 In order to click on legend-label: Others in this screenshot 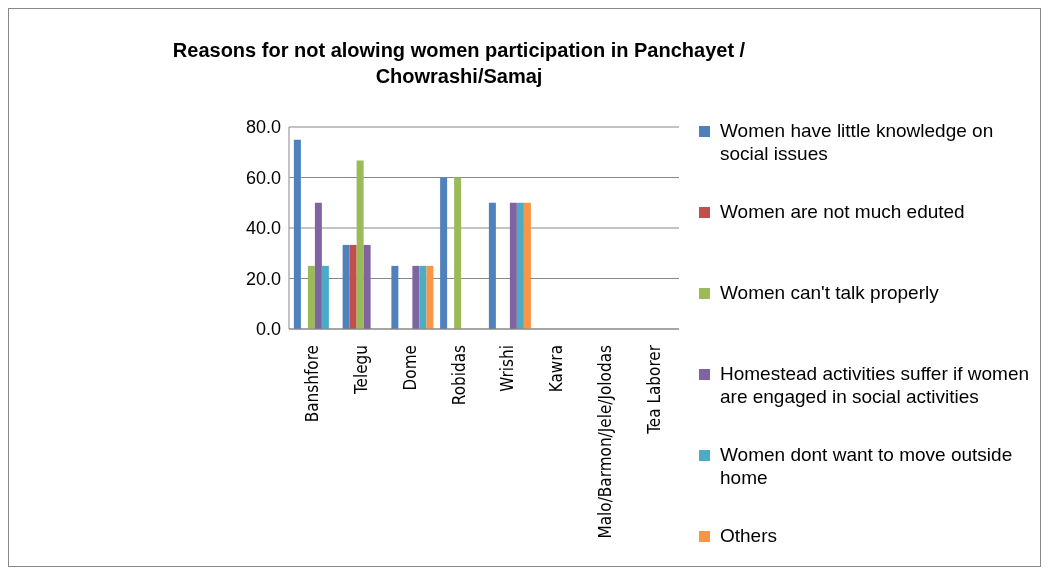, I will do `click(749, 535)`.